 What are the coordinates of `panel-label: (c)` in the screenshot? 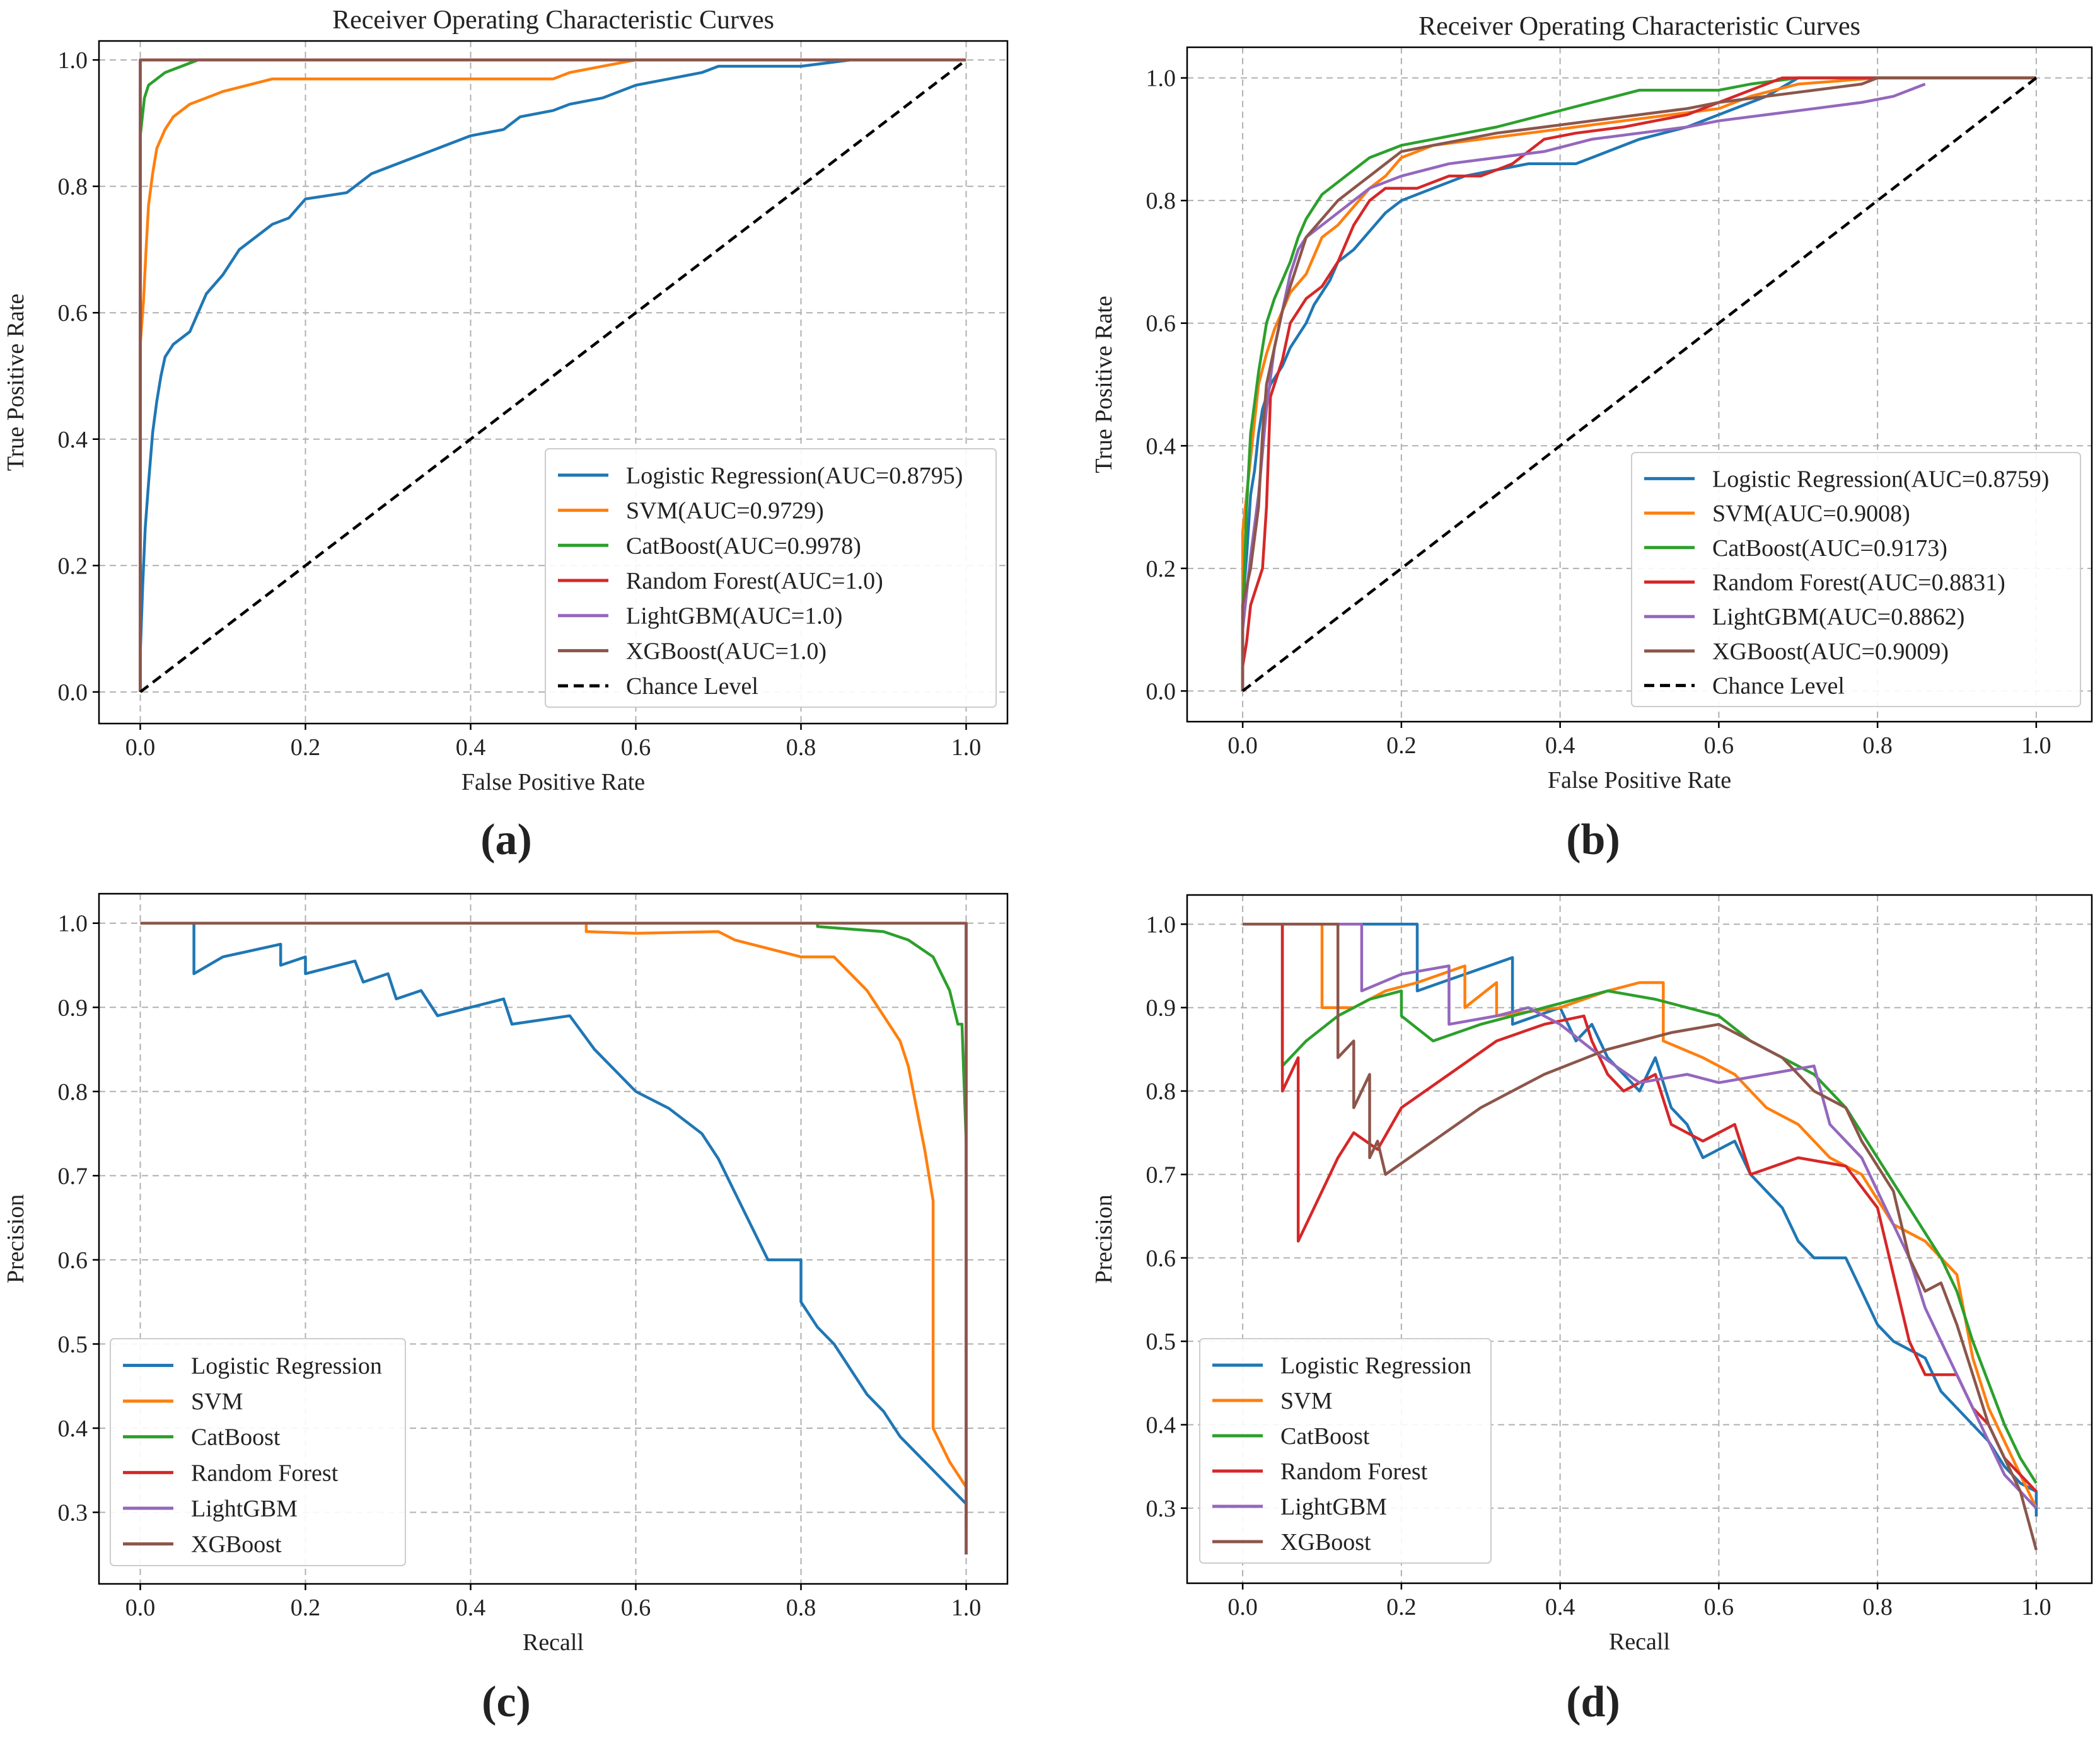 It's located at (506, 1702).